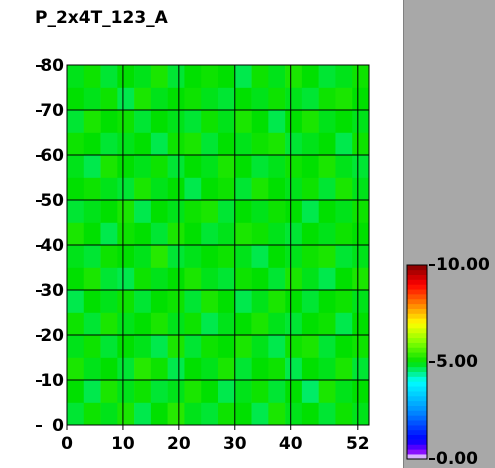 The height and width of the screenshot is (468, 495). What do you see at coordinates (179, 444) in the screenshot?
I see `x-tick-label: 20` at bounding box center [179, 444].